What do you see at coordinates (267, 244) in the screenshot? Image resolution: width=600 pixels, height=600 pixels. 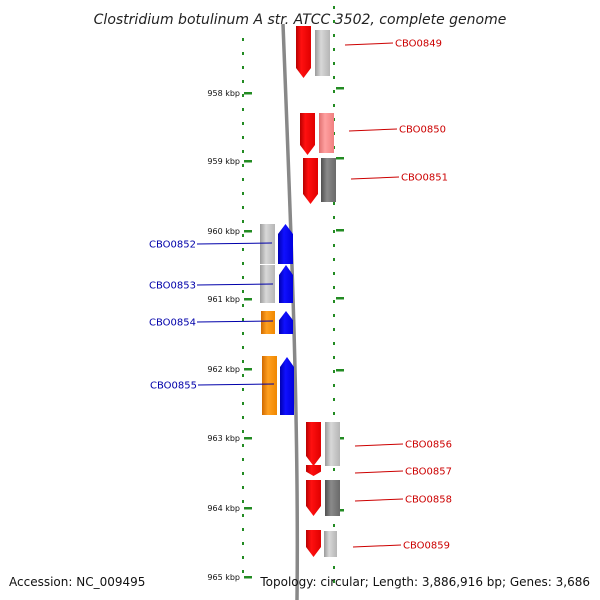 I see `gene-feature-cbo0852` at bounding box center [267, 244].